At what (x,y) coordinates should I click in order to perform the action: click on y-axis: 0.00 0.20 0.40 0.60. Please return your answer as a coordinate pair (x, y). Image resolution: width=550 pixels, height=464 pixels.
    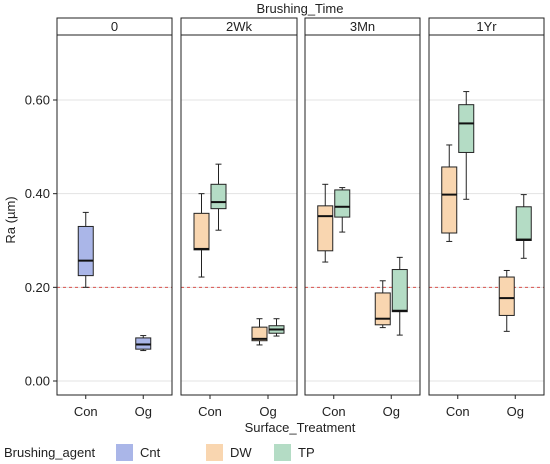
    Looking at the image, I should click on (41, 241).